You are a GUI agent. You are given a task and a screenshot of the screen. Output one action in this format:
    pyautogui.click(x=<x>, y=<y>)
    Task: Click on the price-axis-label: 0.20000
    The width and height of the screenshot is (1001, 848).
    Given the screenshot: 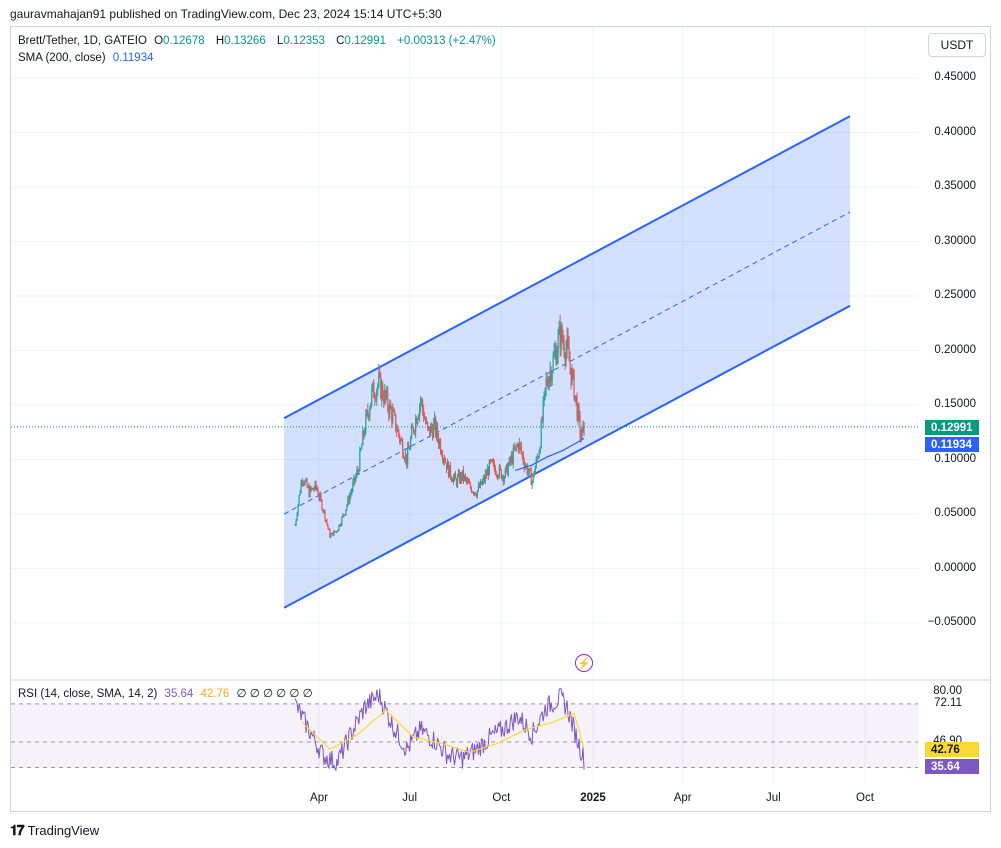 What is the action you would take?
    pyautogui.click(x=955, y=349)
    